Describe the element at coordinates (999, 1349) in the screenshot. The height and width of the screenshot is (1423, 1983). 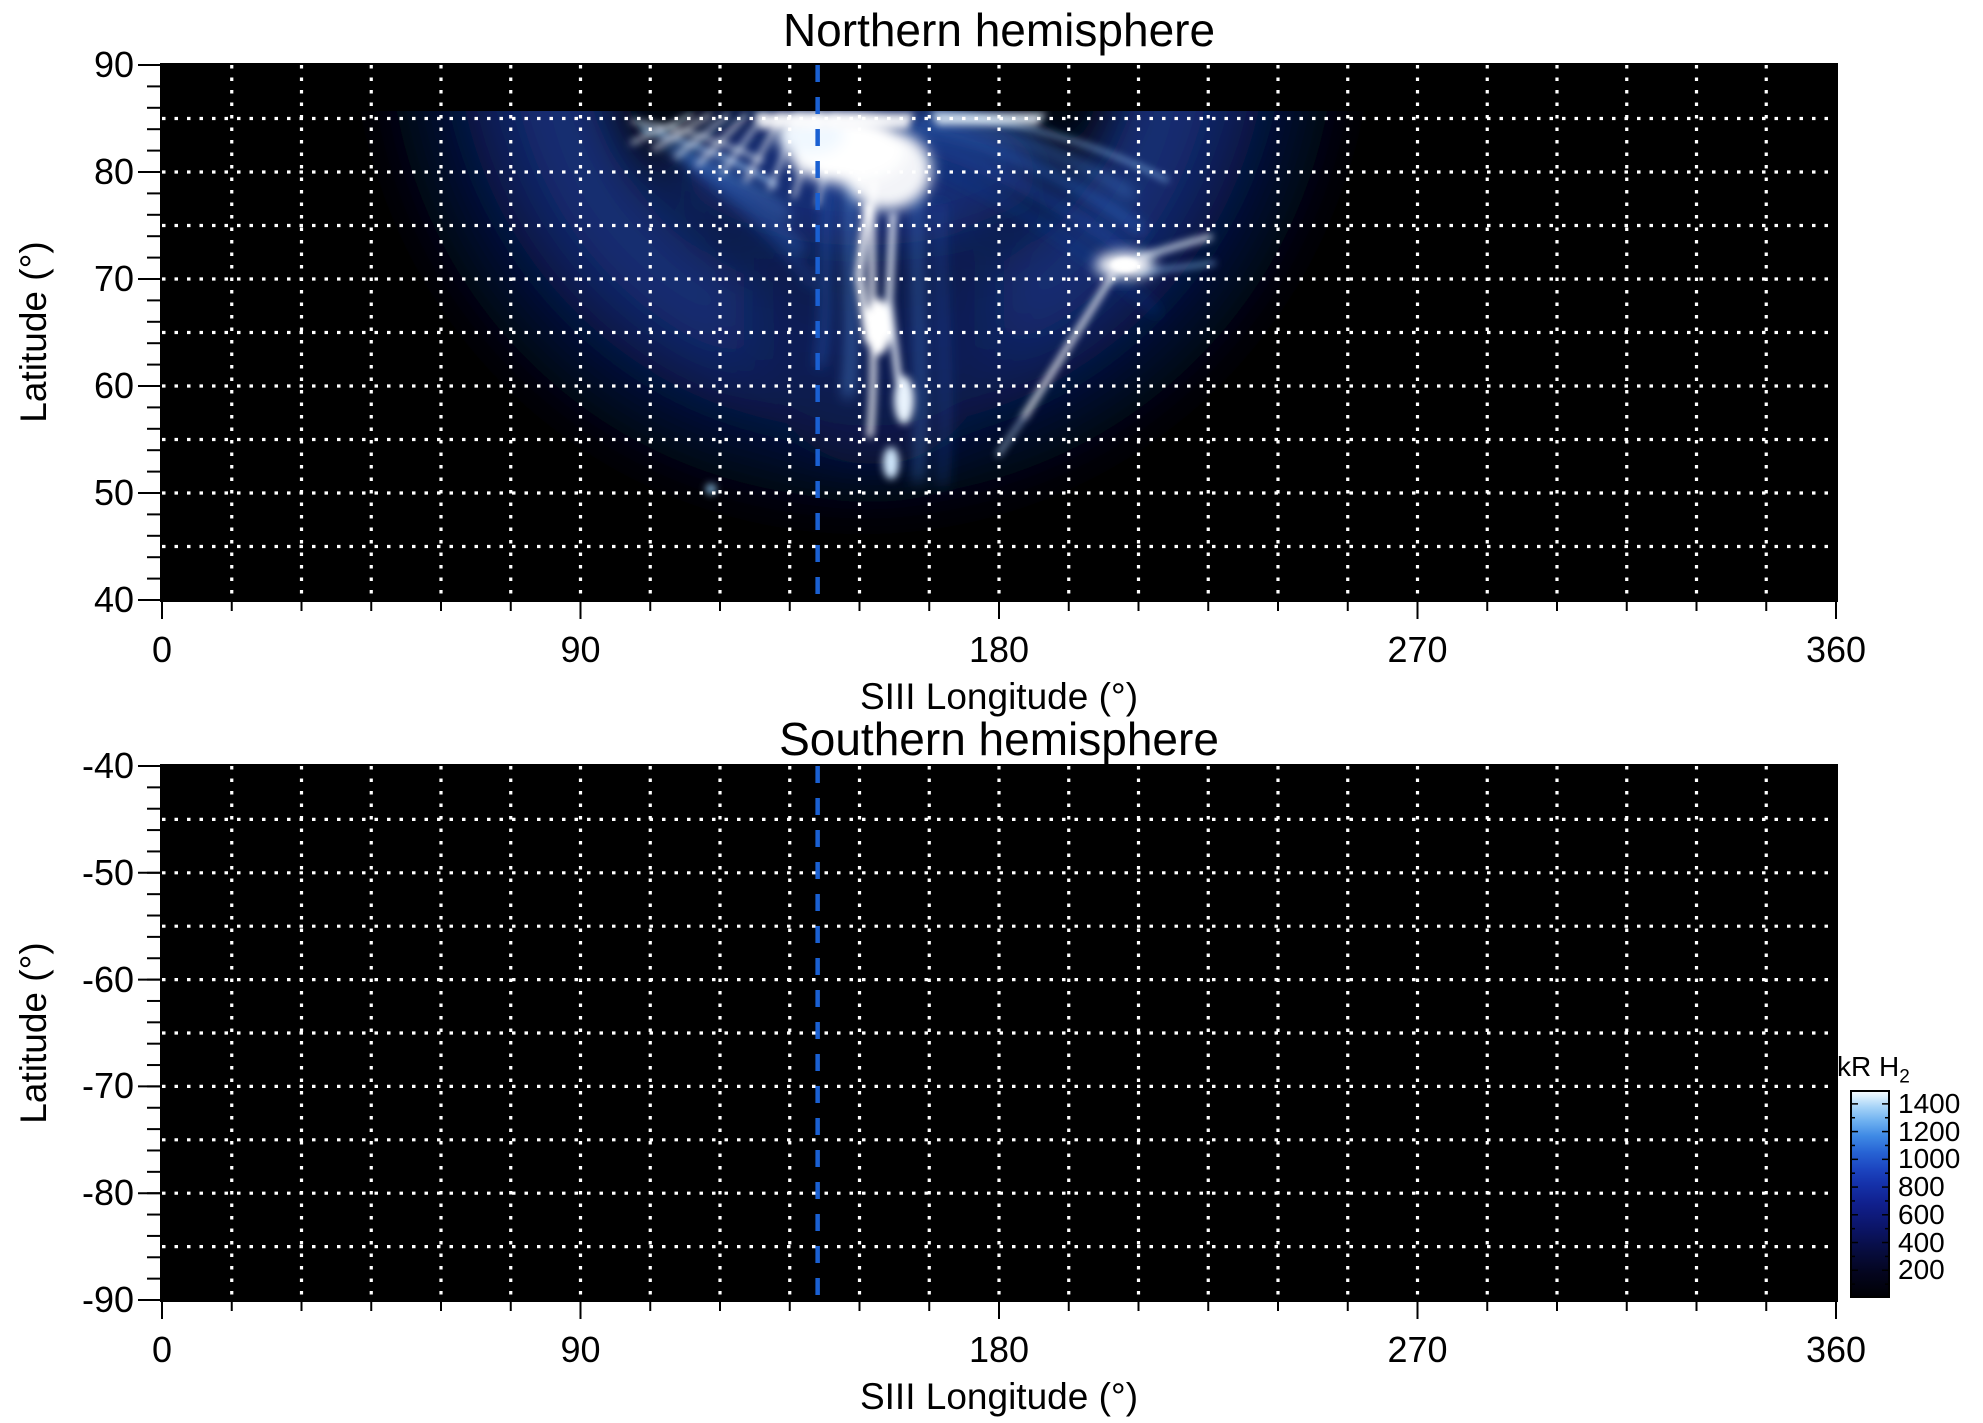
I see `south-x-tick-label: 180` at that location.